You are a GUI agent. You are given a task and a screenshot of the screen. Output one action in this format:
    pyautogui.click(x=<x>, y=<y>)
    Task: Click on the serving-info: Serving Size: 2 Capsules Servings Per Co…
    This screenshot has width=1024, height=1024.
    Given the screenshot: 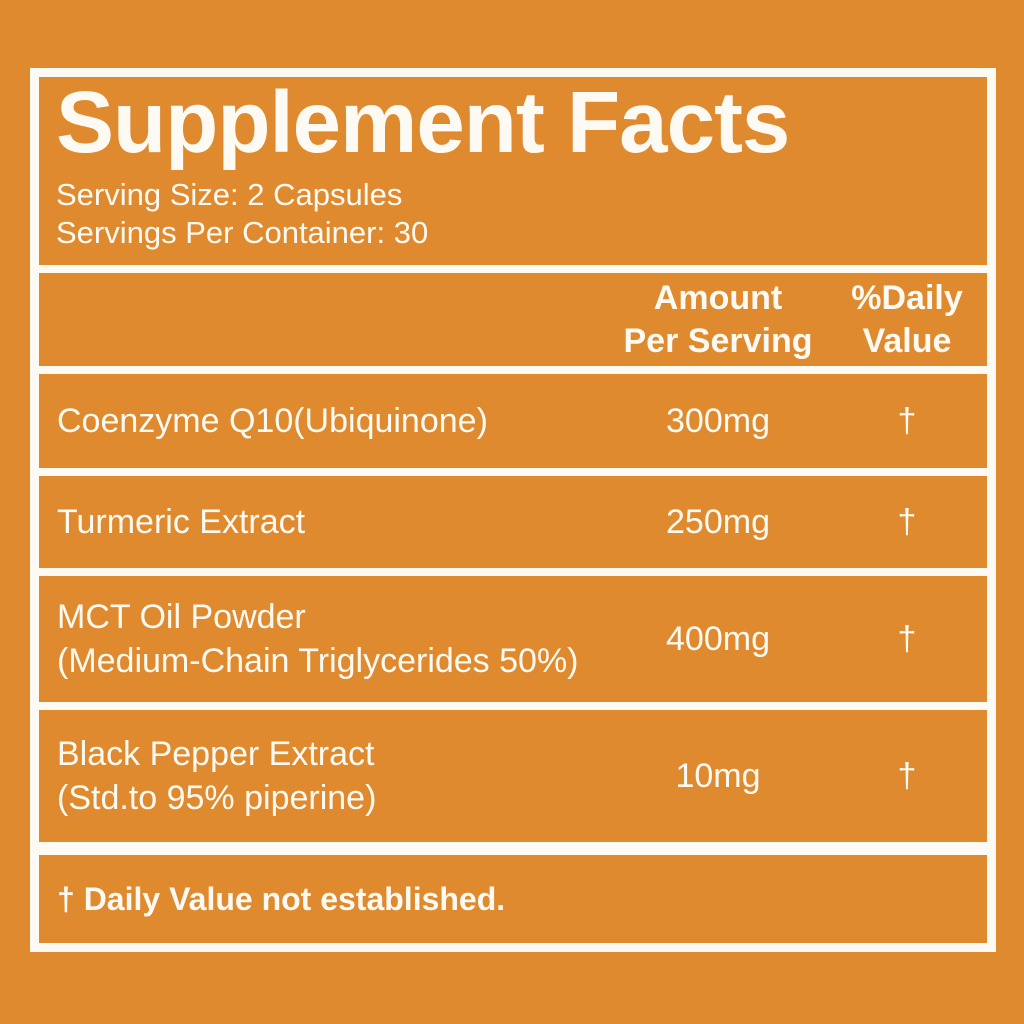 What is the action you would take?
    pyautogui.click(x=521, y=214)
    